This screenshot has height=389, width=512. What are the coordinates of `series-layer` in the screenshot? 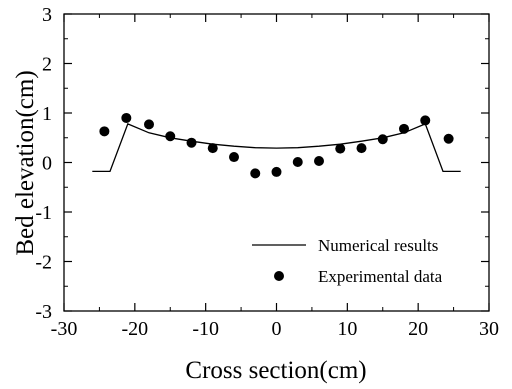 It's located at (276, 145).